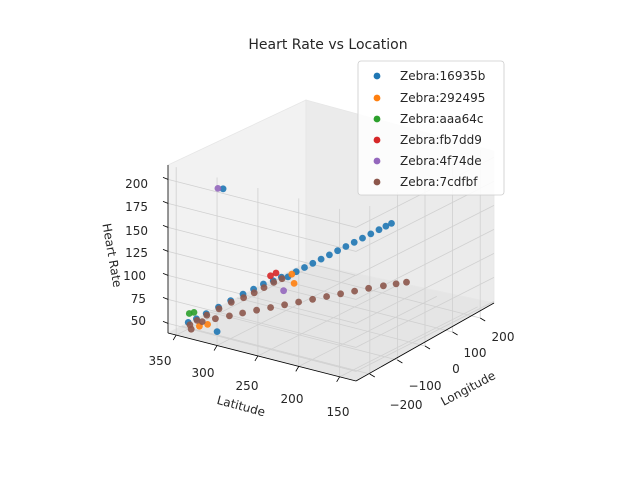 The image size is (640, 480). I want to click on legend-frame, so click(431, 128).